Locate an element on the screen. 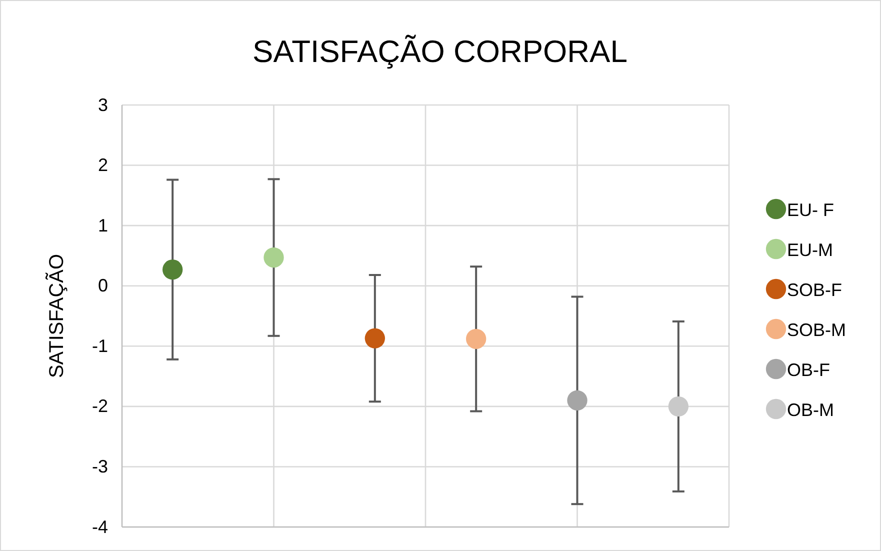 The image size is (881, 551). y-axis-title: SATISFAÇÃO is located at coordinates (56, 316).